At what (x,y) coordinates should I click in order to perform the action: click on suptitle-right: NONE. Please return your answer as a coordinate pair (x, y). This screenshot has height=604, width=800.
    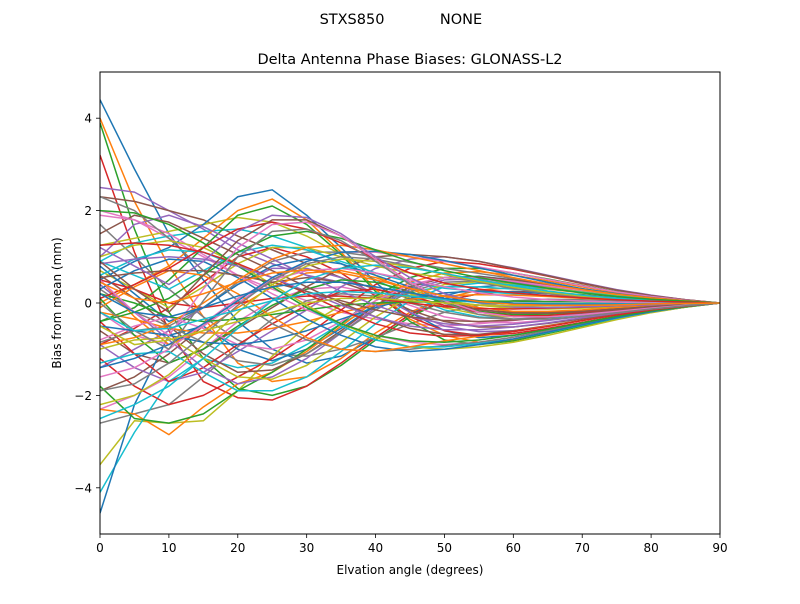
    Looking at the image, I should click on (461, 20).